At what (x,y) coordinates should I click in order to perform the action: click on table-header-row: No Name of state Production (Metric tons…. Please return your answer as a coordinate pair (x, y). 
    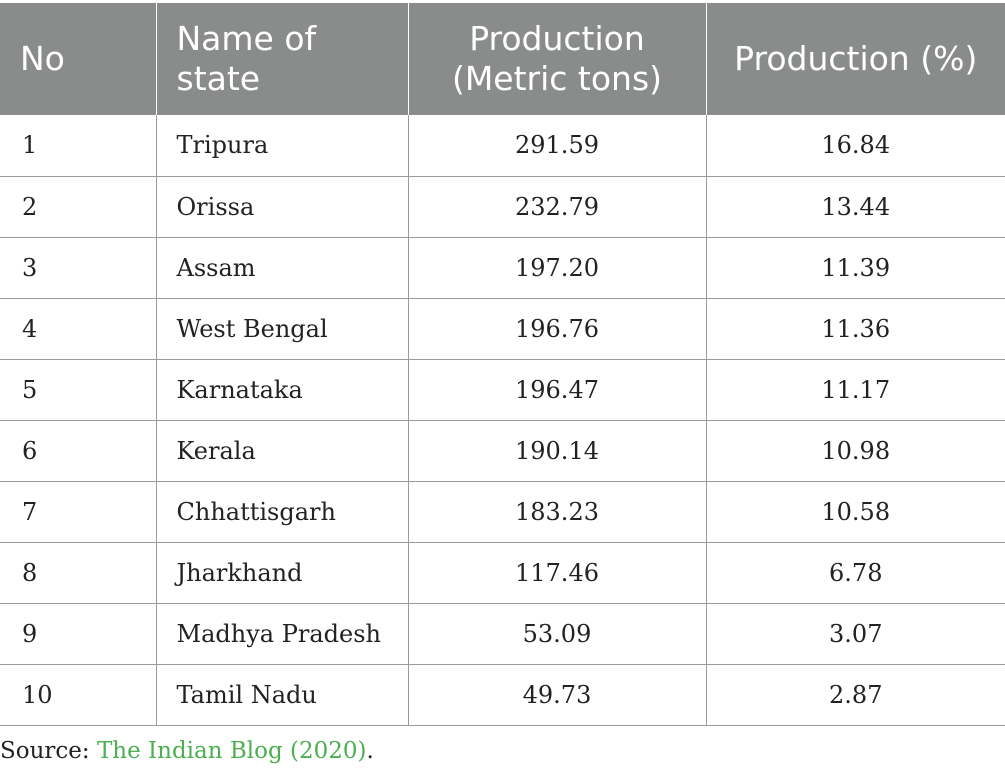
    Looking at the image, I should click on (502, 59).